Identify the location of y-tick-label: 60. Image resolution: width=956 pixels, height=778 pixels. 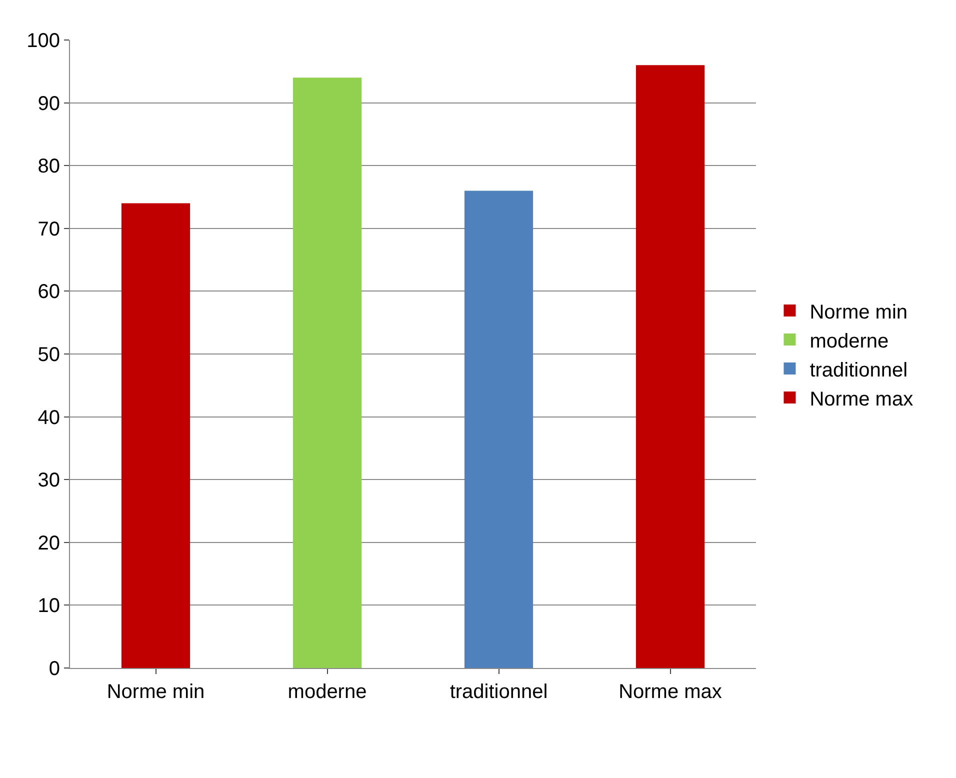
(49, 292).